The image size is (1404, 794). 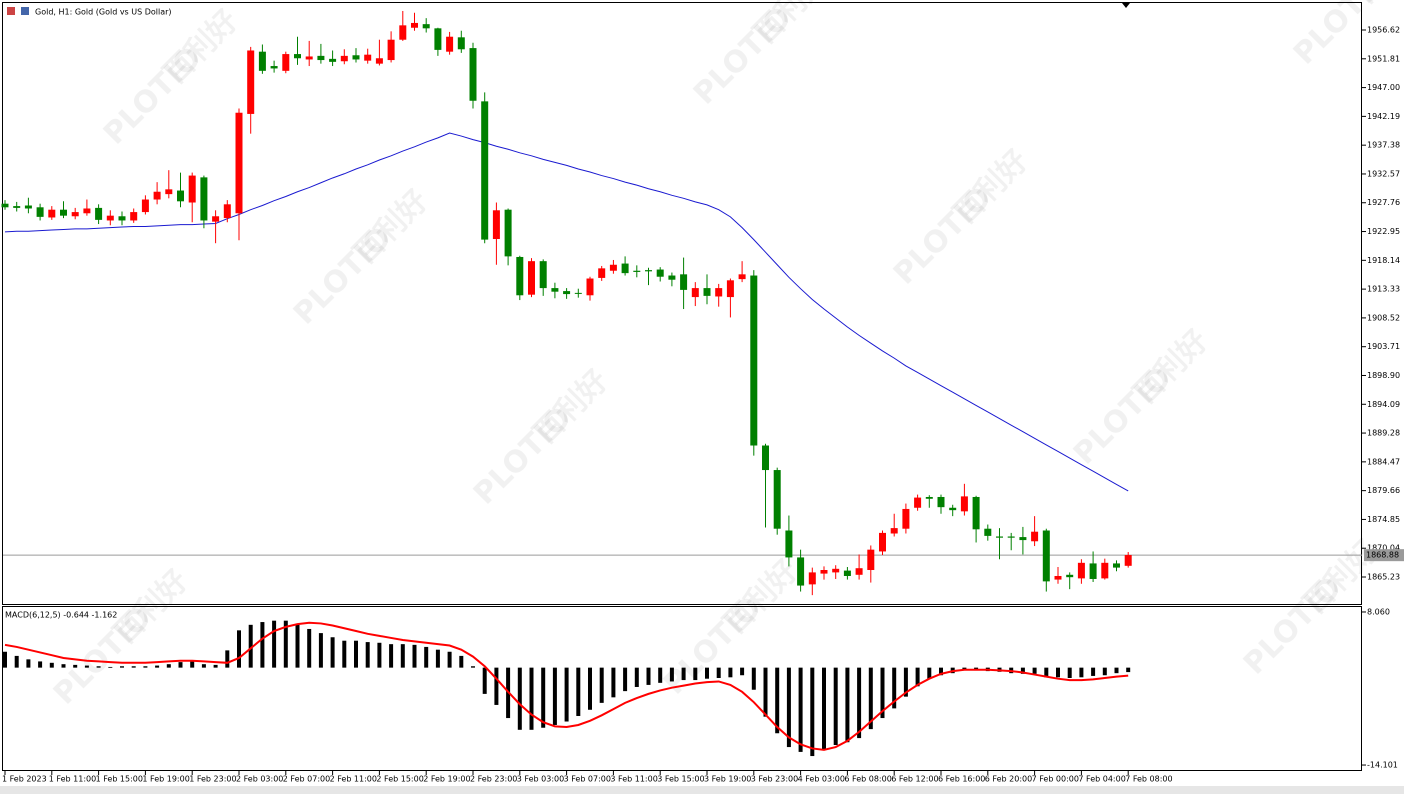 What do you see at coordinates (212, 779) in the screenshot?
I see `x-tick-label: 1 Feb 23:00` at bounding box center [212, 779].